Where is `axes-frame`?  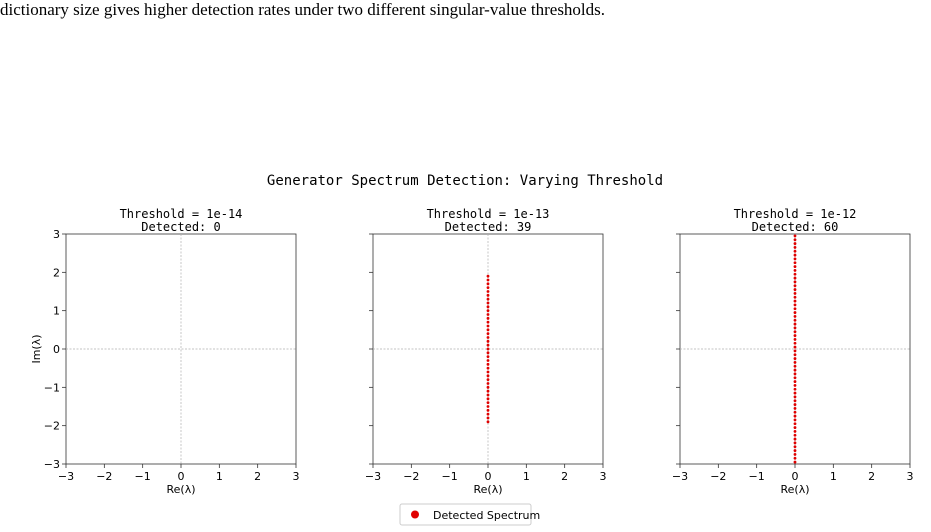
axes-frame is located at coordinates (181, 349).